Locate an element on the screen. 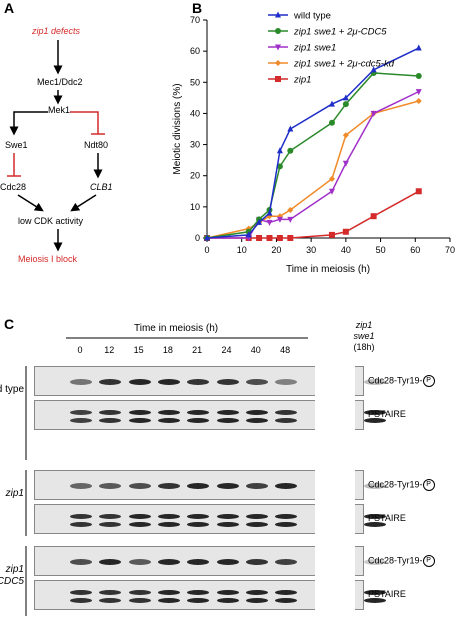  y-tick-label: 30 is located at coordinates (195, 145).